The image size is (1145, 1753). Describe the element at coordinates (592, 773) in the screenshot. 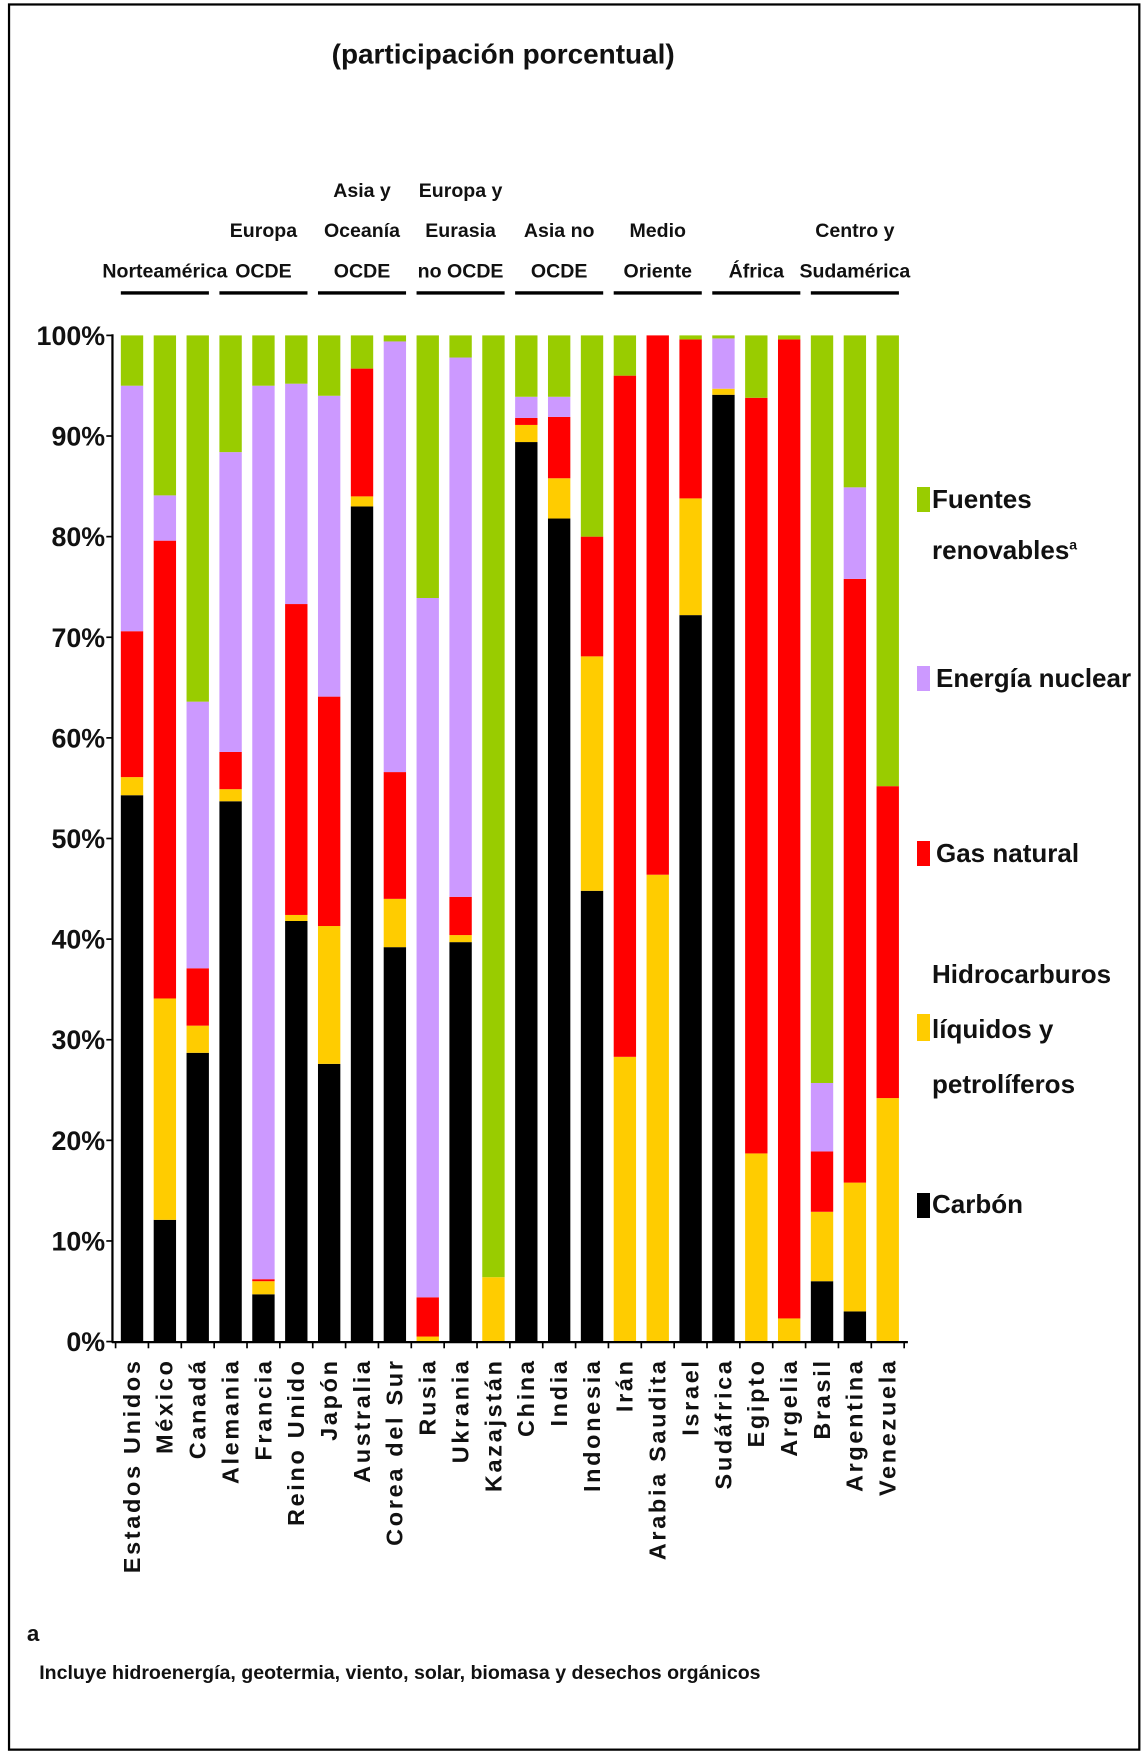

I see `bar-indonesia-hidrocarburos-liquidos-y-petroliferos` at that location.